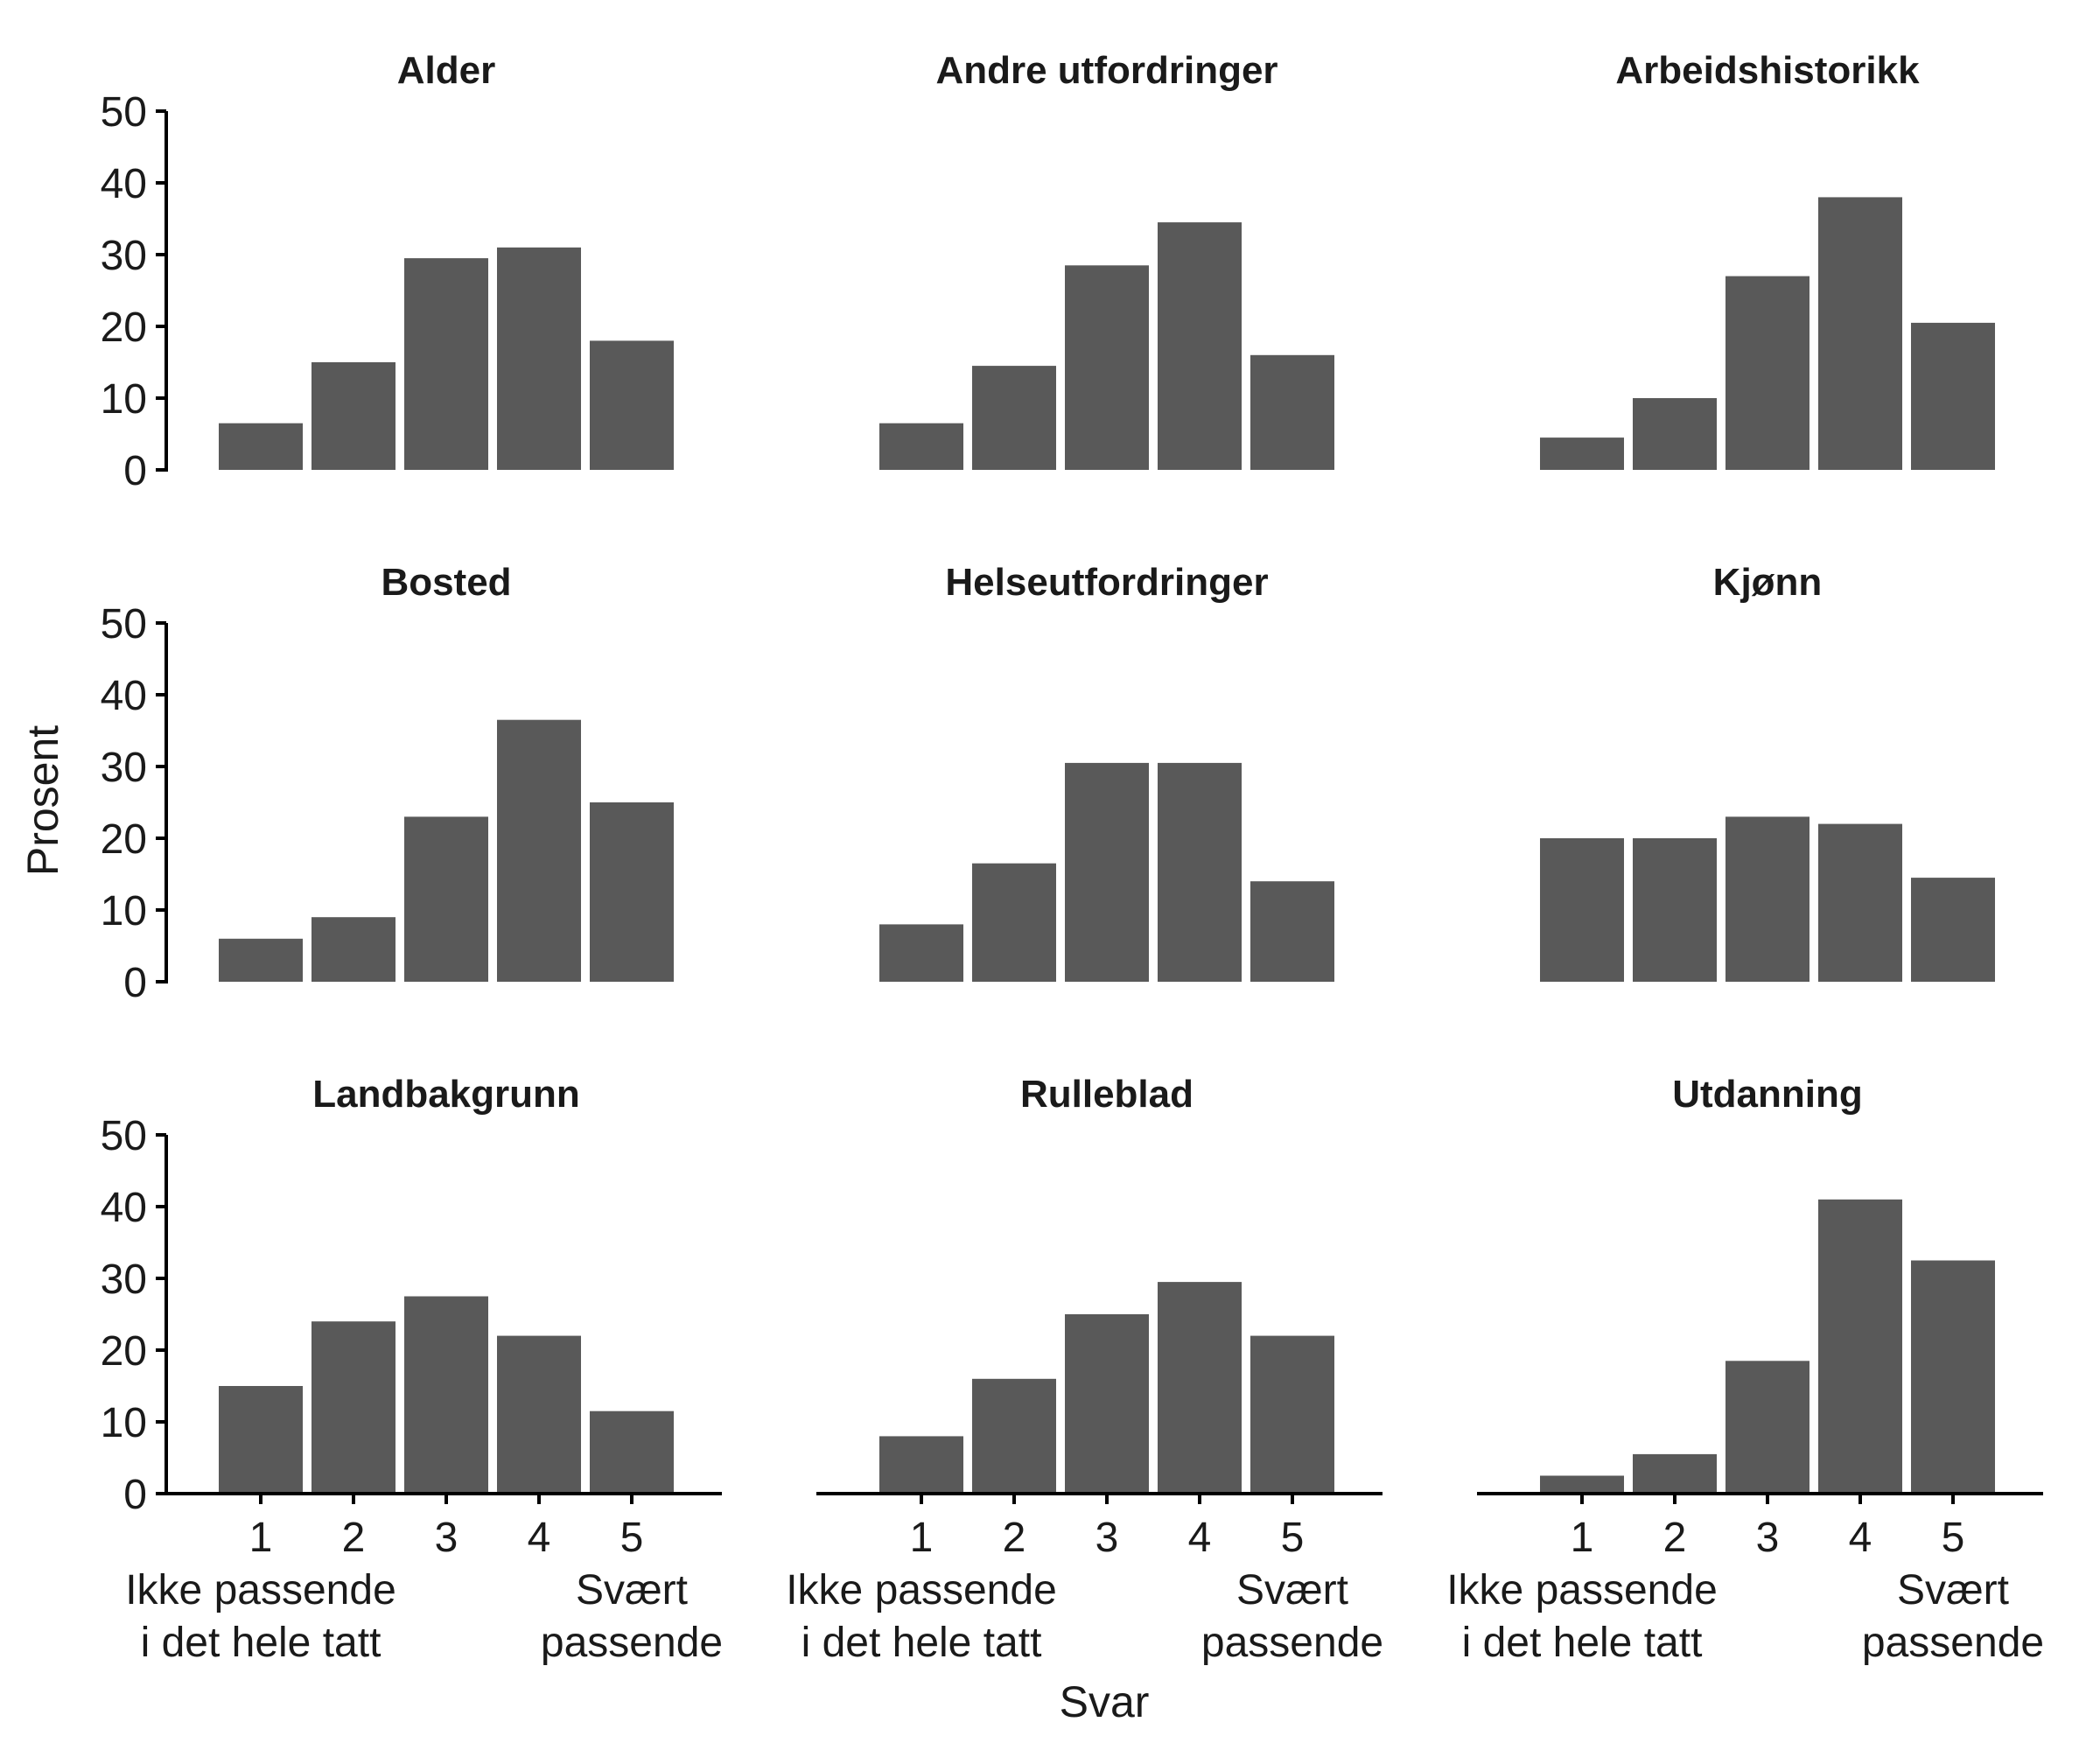 This screenshot has width=2100, height=1750. Describe the element at coordinates (1106, 582) in the screenshot. I see `panel-title: Helseutfordringer` at that location.